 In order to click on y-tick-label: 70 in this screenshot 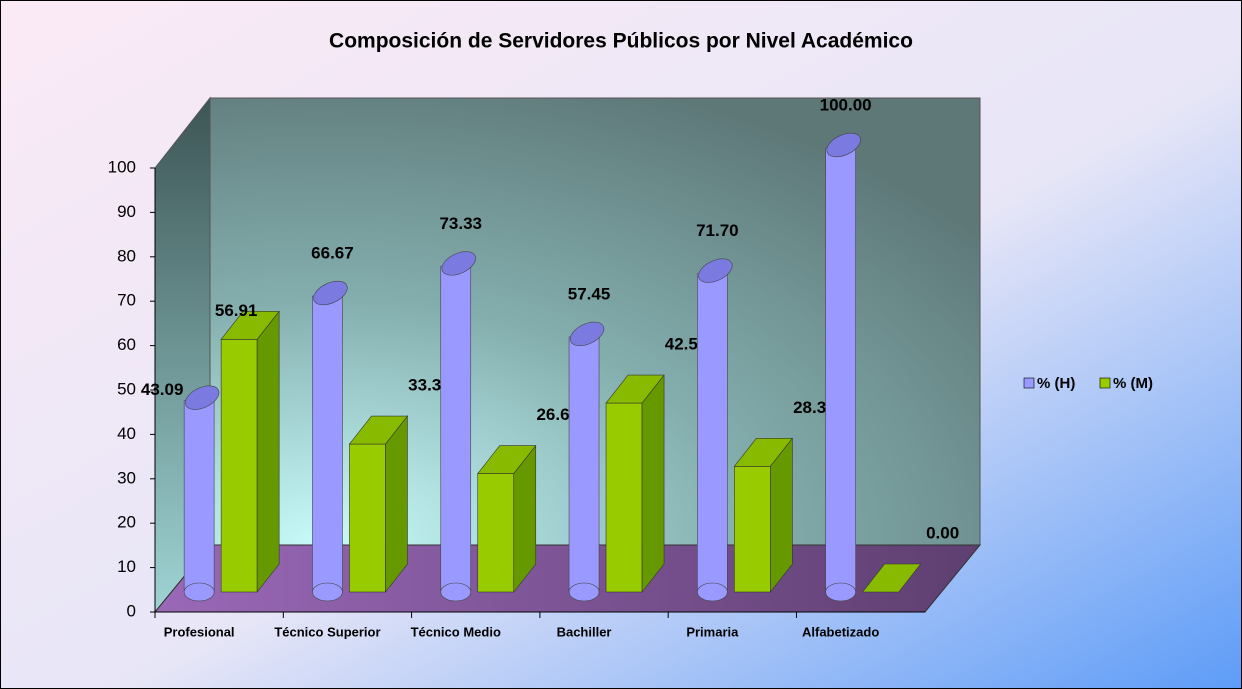, I will do `click(126, 300)`.